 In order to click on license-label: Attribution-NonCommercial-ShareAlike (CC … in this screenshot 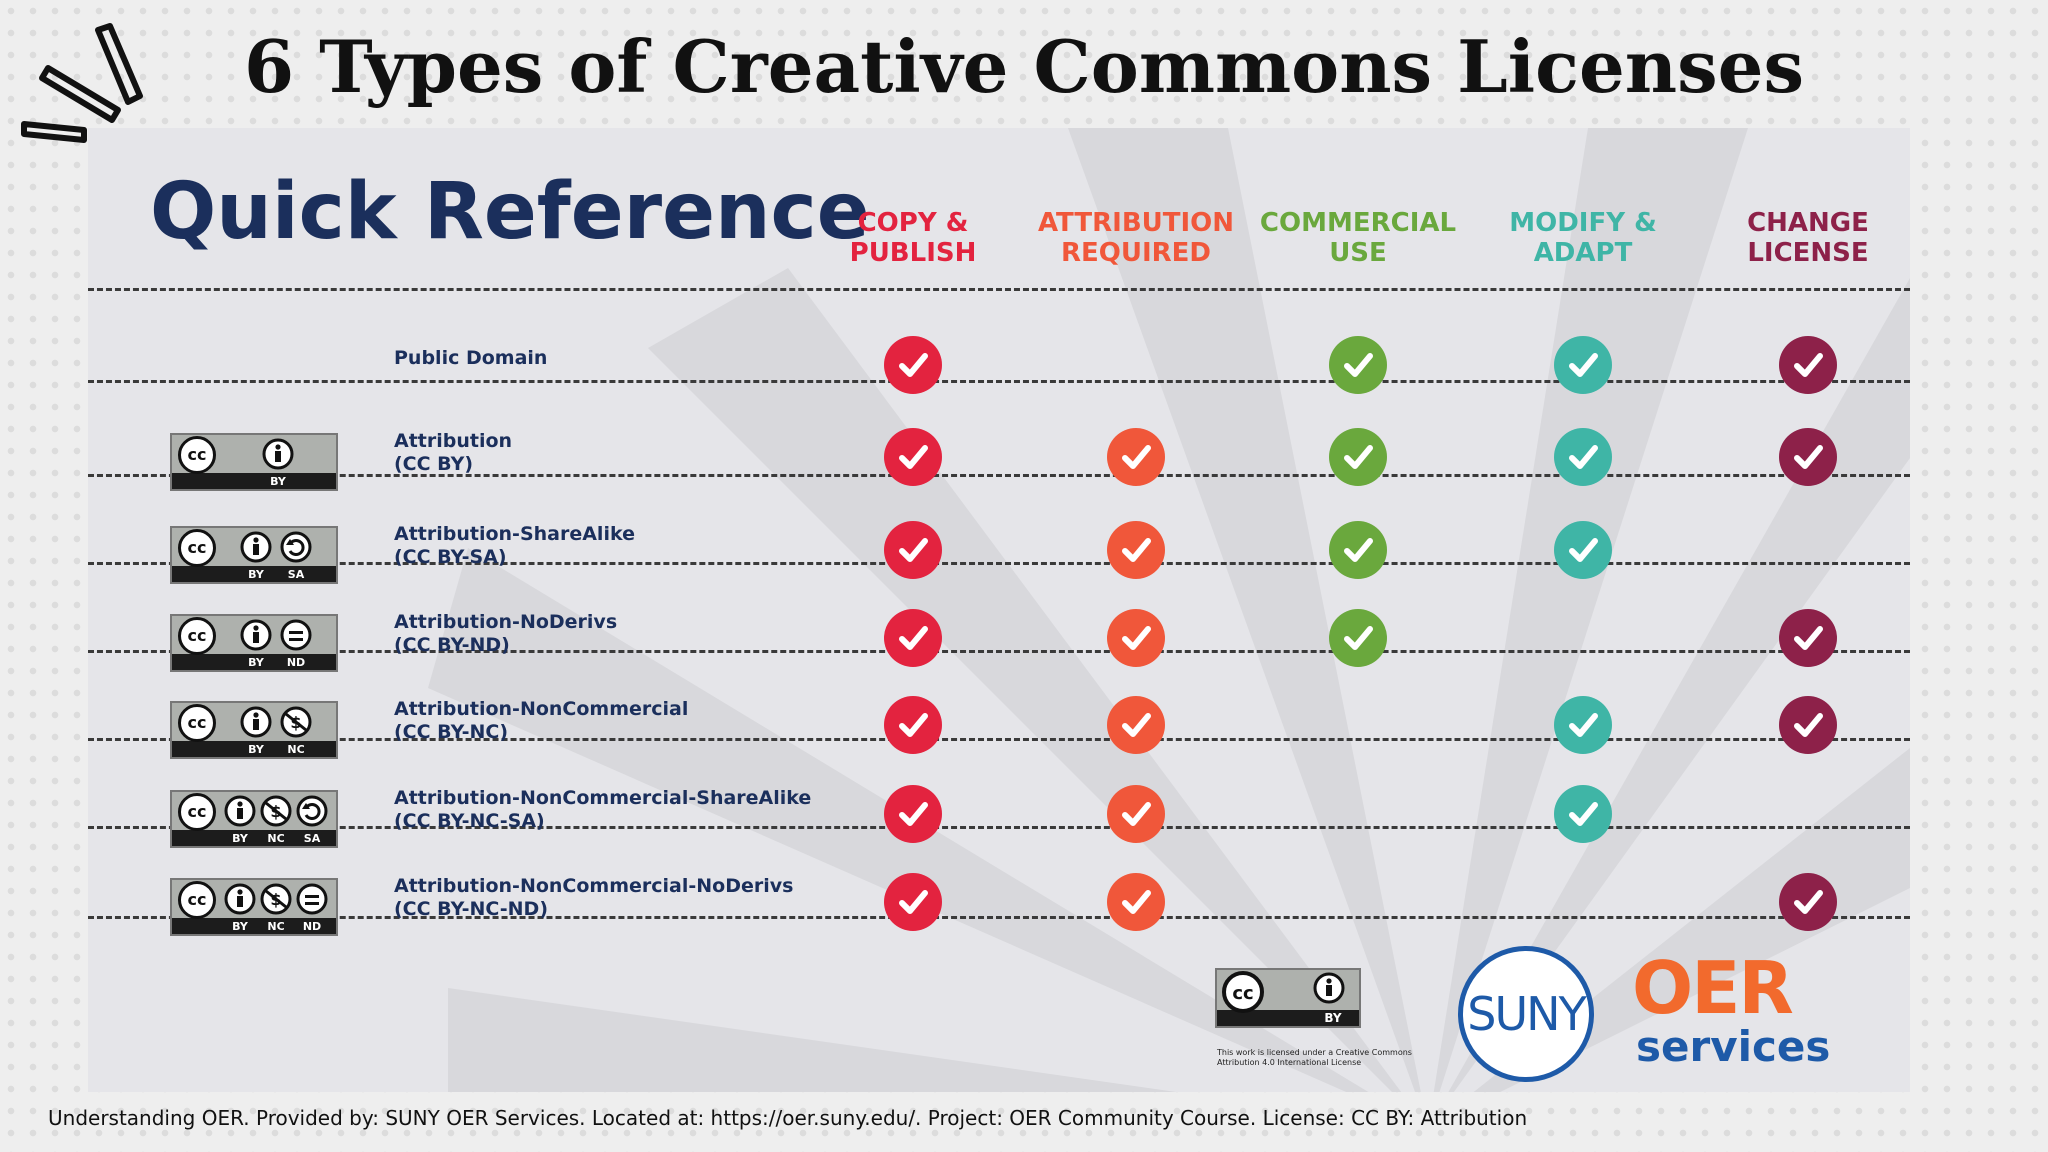, I will do `click(602, 810)`.